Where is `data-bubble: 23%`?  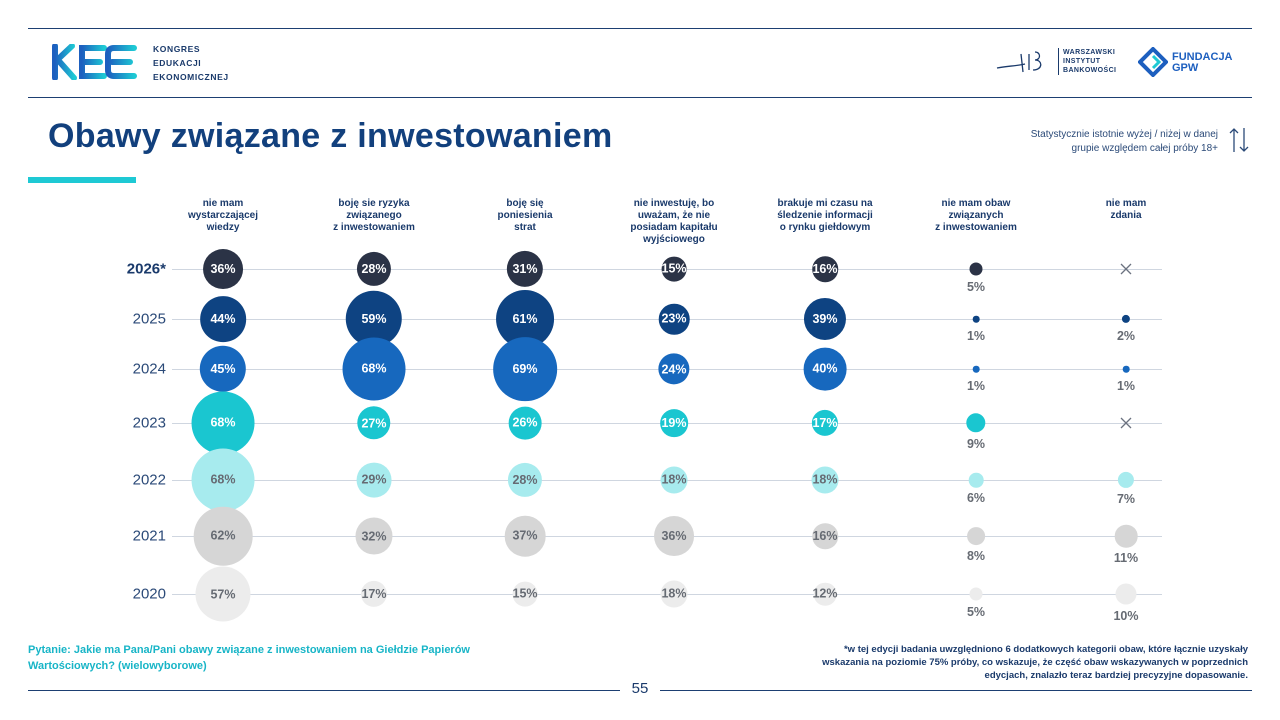 data-bubble: 23% is located at coordinates (674, 319).